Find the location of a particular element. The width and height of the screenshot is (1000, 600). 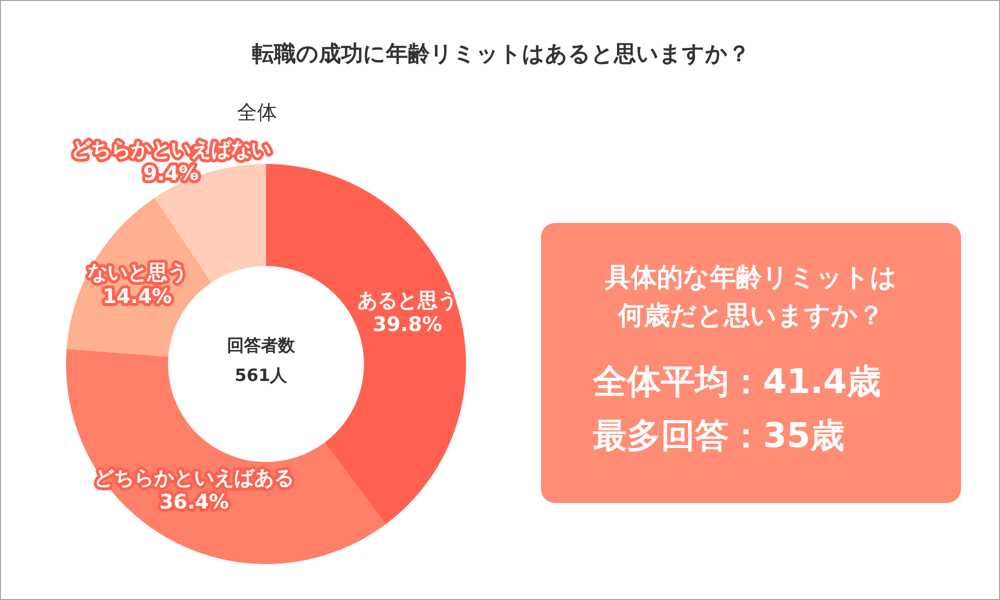

text: 回答者数 is located at coordinates (261, 346).